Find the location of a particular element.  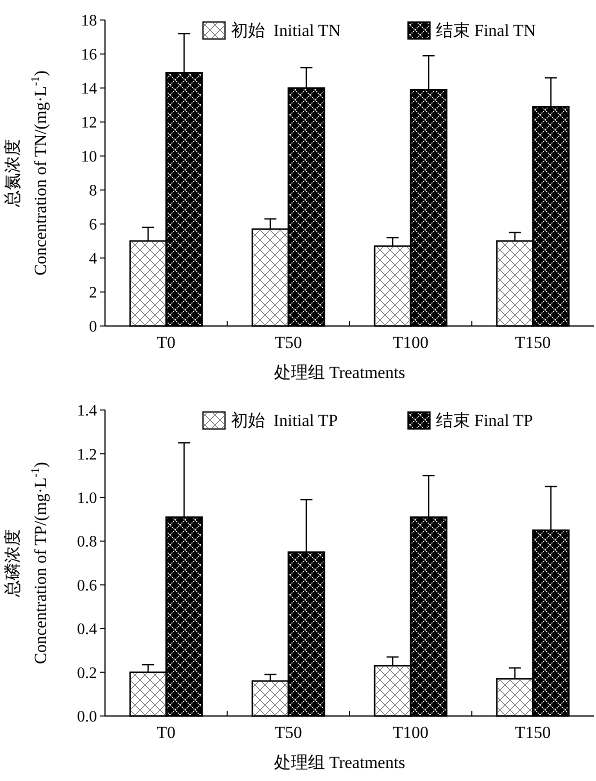

y-tick-label: 18 is located at coordinates (89, 21).